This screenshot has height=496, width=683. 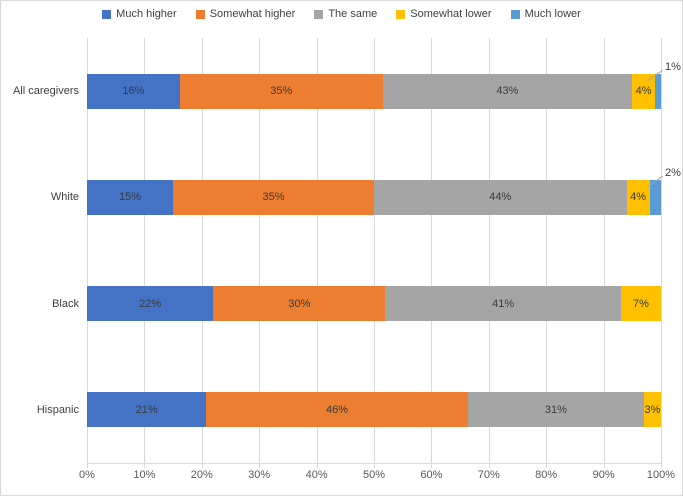 I want to click on data-label-callout: 1%, so click(x=673, y=66).